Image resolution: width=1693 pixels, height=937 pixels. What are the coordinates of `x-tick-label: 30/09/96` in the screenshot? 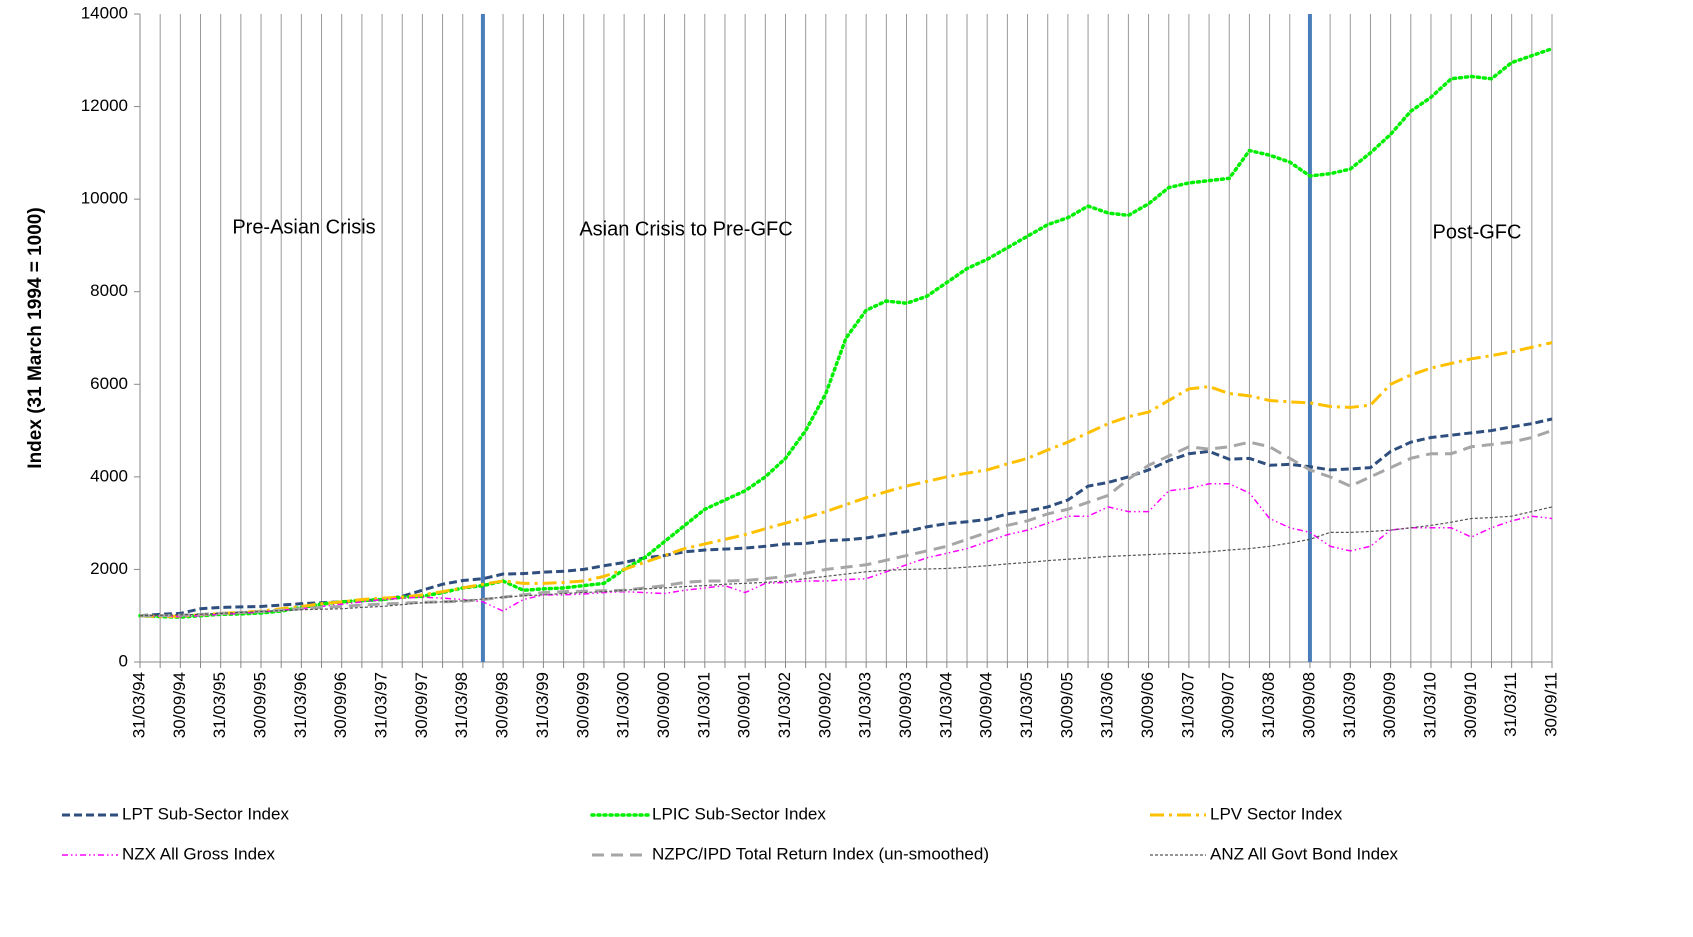 It's located at (340, 705).